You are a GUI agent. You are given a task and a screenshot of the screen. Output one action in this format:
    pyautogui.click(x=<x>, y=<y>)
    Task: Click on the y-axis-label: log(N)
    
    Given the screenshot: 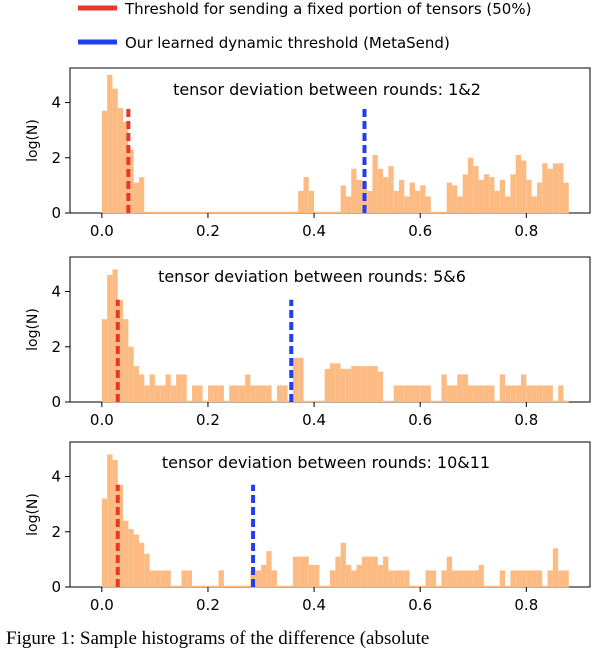 What is the action you would take?
    pyautogui.click(x=33, y=329)
    